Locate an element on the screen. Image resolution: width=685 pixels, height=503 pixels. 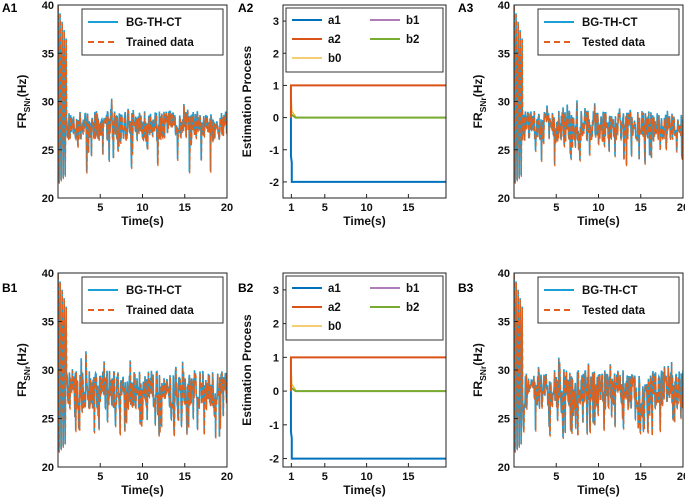
panel-label: B3 is located at coordinates (466, 288).